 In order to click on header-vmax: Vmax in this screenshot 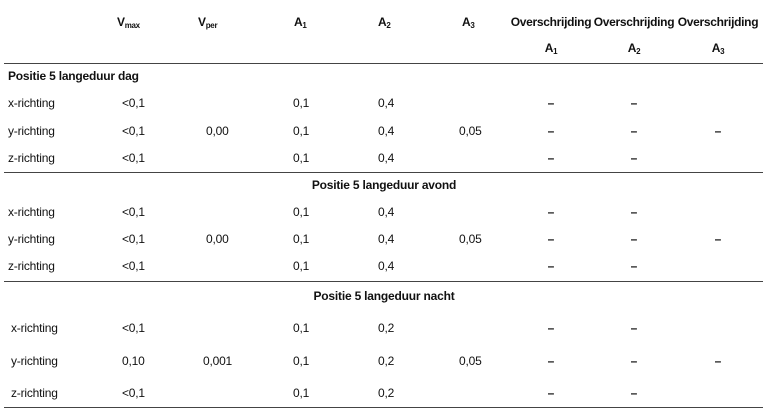, I will do `click(128, 22)`.